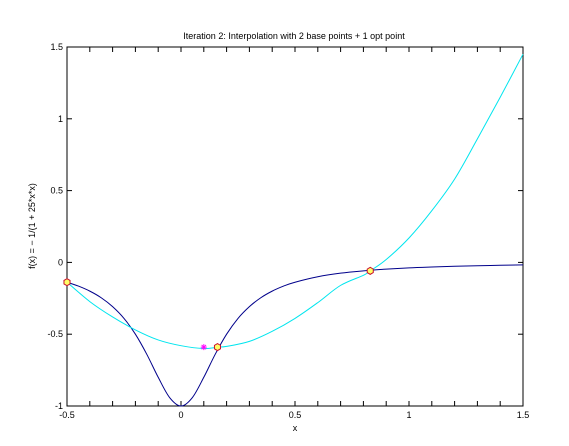 The width and height of the screenshot is (569, 446). What do you see at coordinates (295, 415) in the screenshot?
I see `x-tick-label: 0.5` at bounding box center [295, 415].